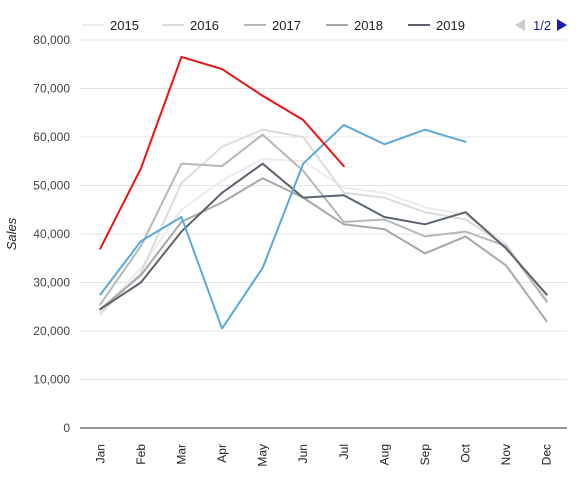  What do you see at coordinates (51, 380) in the screenshot?
I see `y-tick-label: 10,000` at bounding box center [51, 380].